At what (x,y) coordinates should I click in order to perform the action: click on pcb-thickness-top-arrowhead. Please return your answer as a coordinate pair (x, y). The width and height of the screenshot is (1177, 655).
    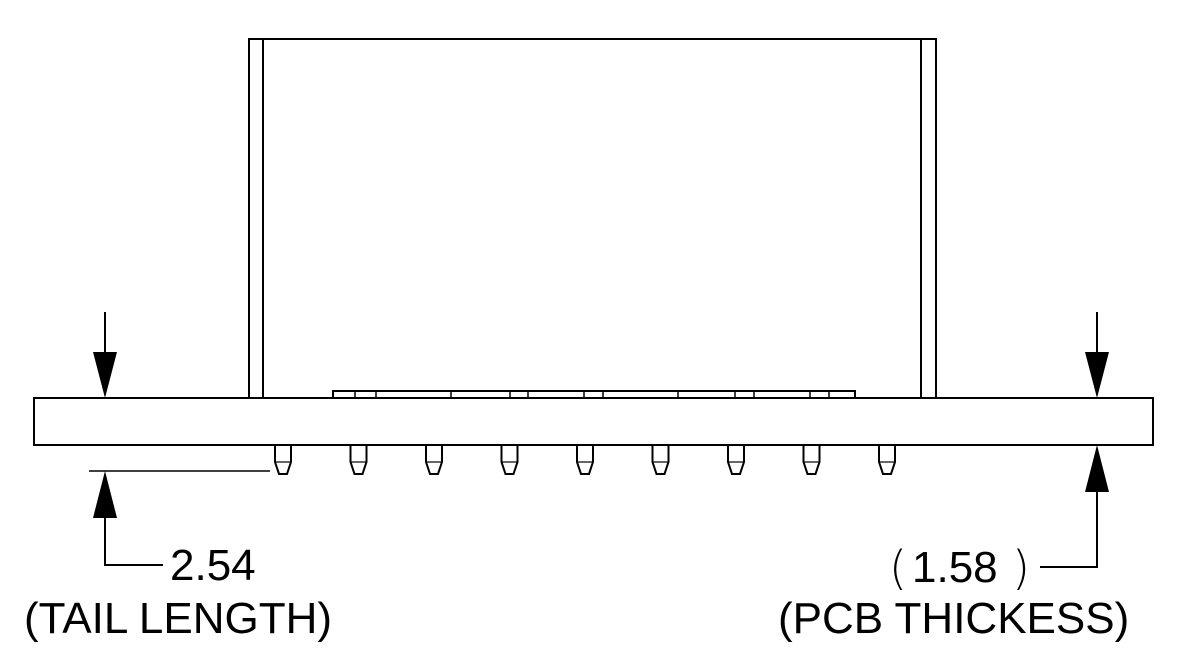
    Looking at the image, I should click on (1097, 375).